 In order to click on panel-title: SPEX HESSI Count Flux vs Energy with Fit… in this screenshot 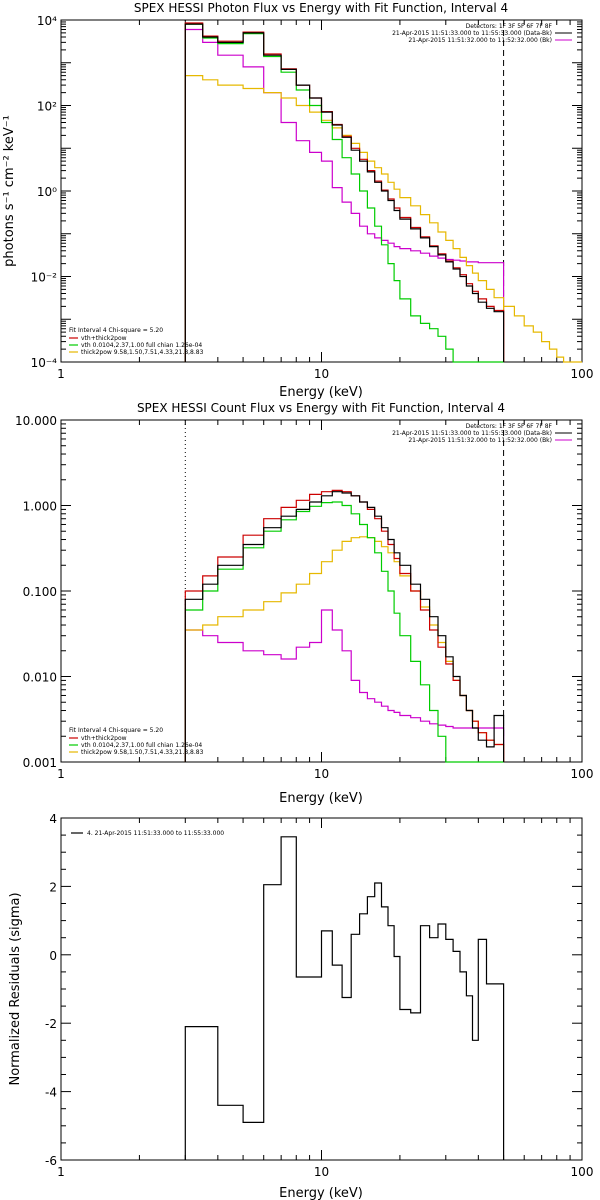, I will do `click(321, 408)`.